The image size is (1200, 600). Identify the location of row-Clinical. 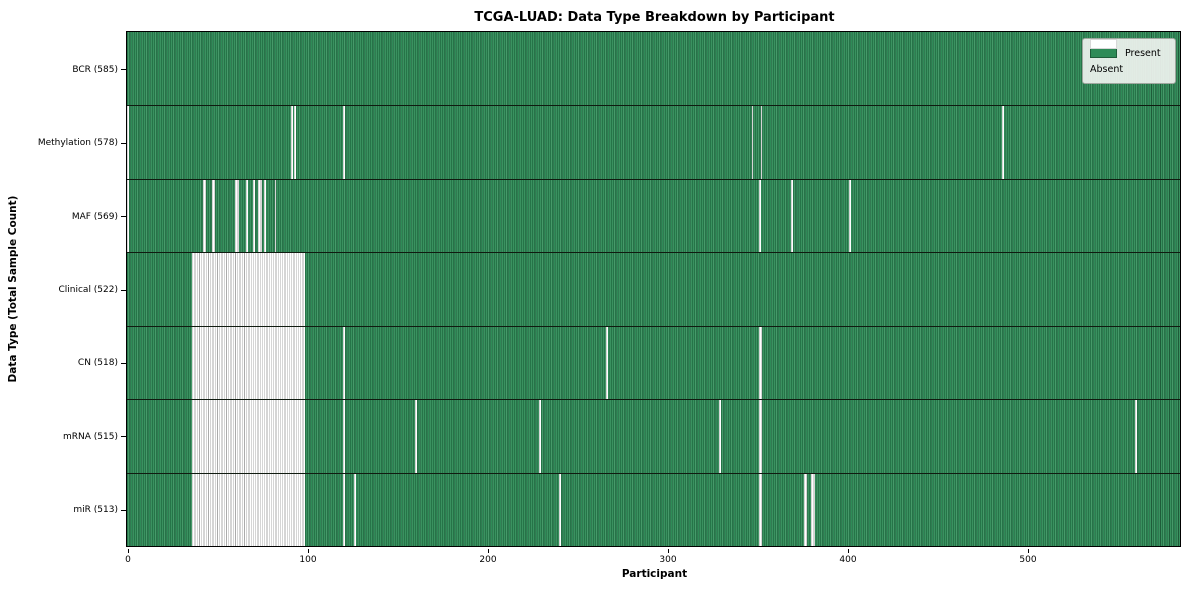
(653, 289).